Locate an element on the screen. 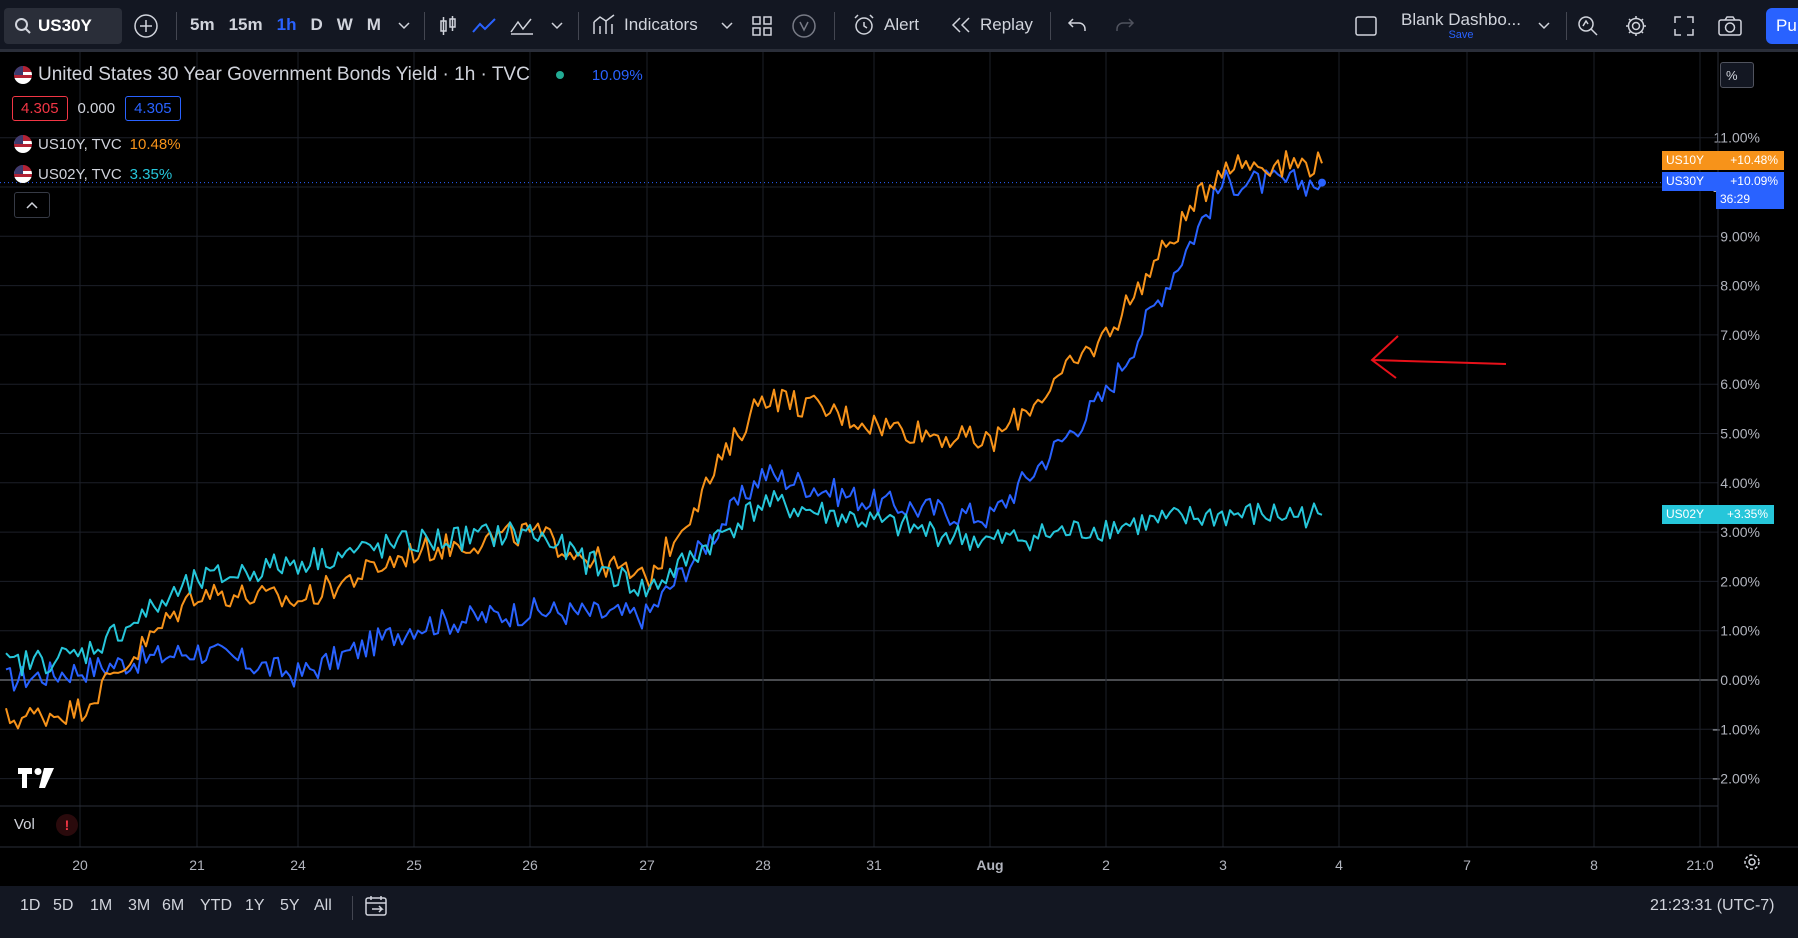 This screenshot has height=938, width=1798. red-arrow-annotation is located at coordinates (1438, 357).